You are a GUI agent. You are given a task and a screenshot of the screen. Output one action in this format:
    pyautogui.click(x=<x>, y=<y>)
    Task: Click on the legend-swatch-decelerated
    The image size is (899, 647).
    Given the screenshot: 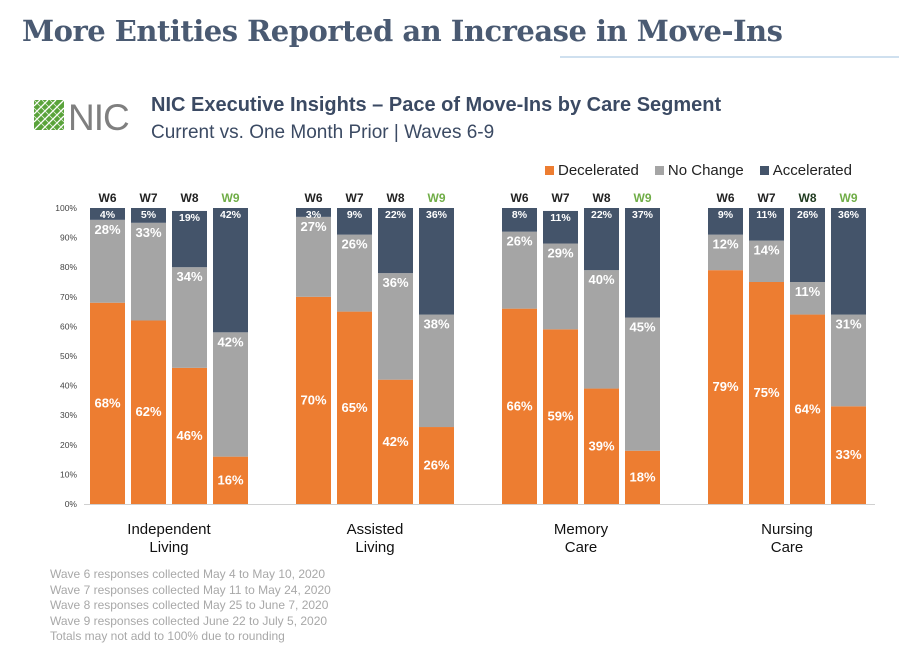 What is the action you would take?
    pyautogui.click(x=549, y=170)
    